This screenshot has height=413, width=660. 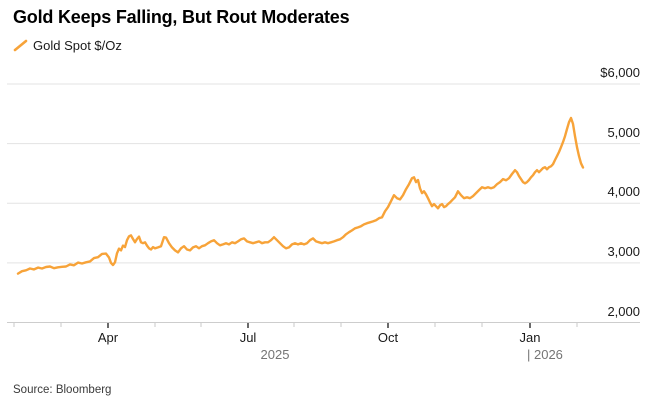 What do you see at coordinates (20, 45) in the screenshot?
I see `legend-line-swatch-icon` at bounding box center [20, 45].